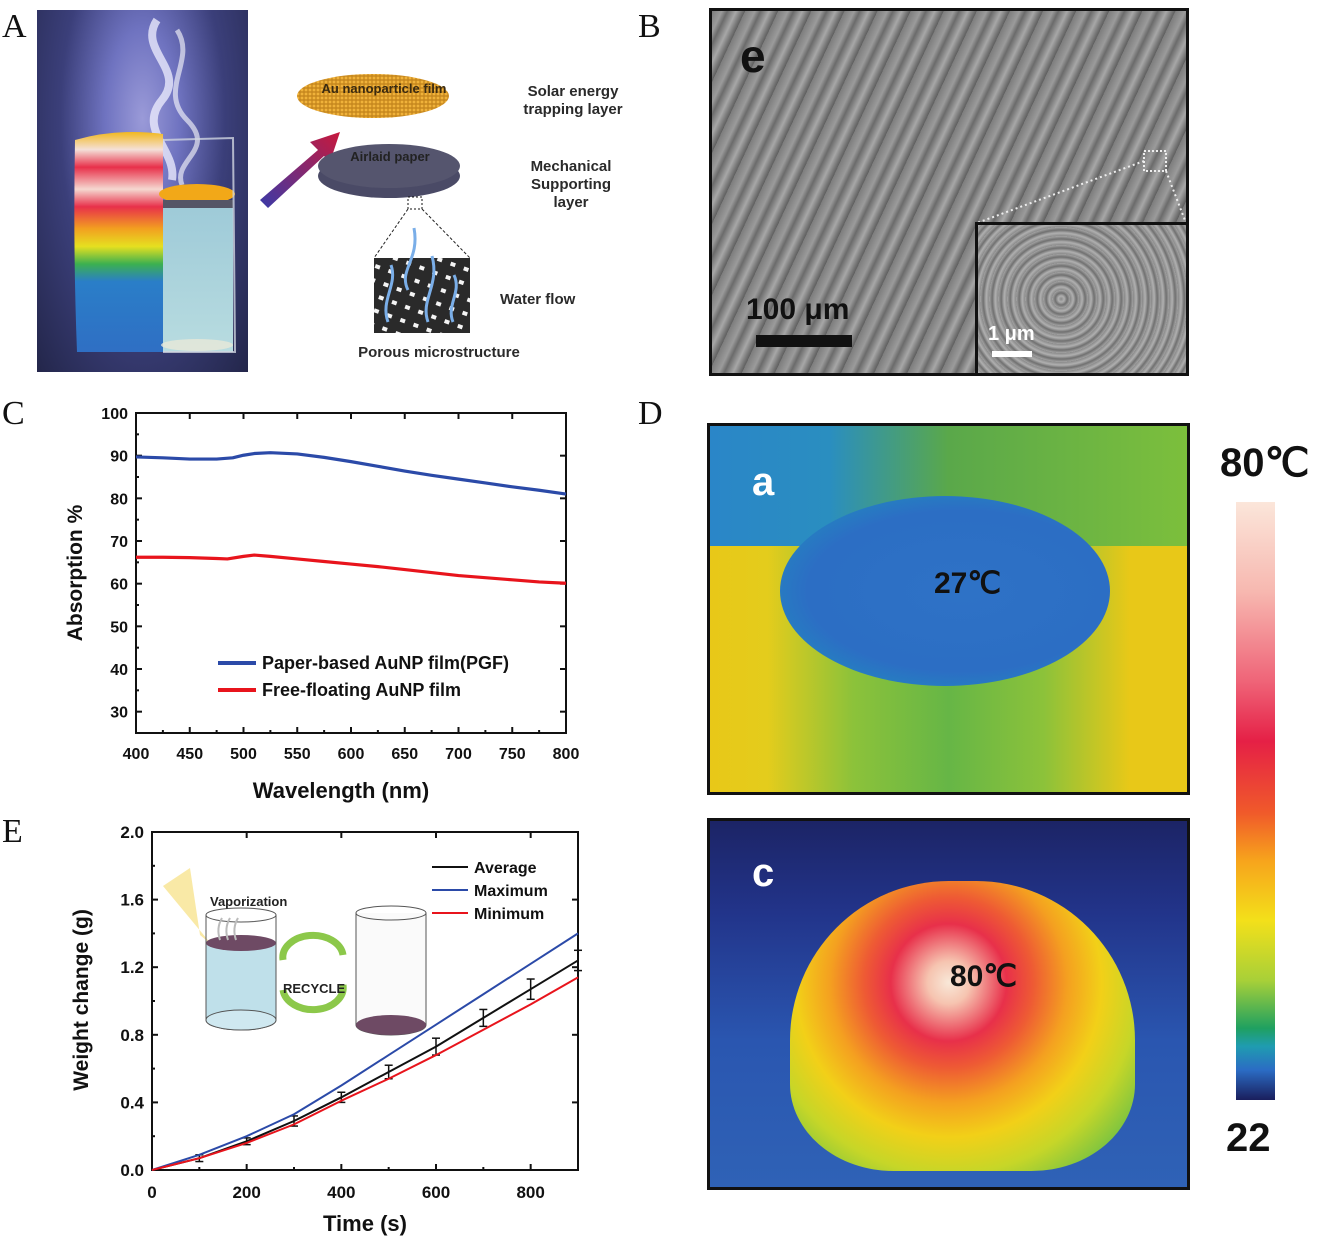 The image size is (1320, 1244). What do you see at coordinates (1255, 801) in the screenshot?
I see `temperature-colorbar` at bounding box center [1255, 801].